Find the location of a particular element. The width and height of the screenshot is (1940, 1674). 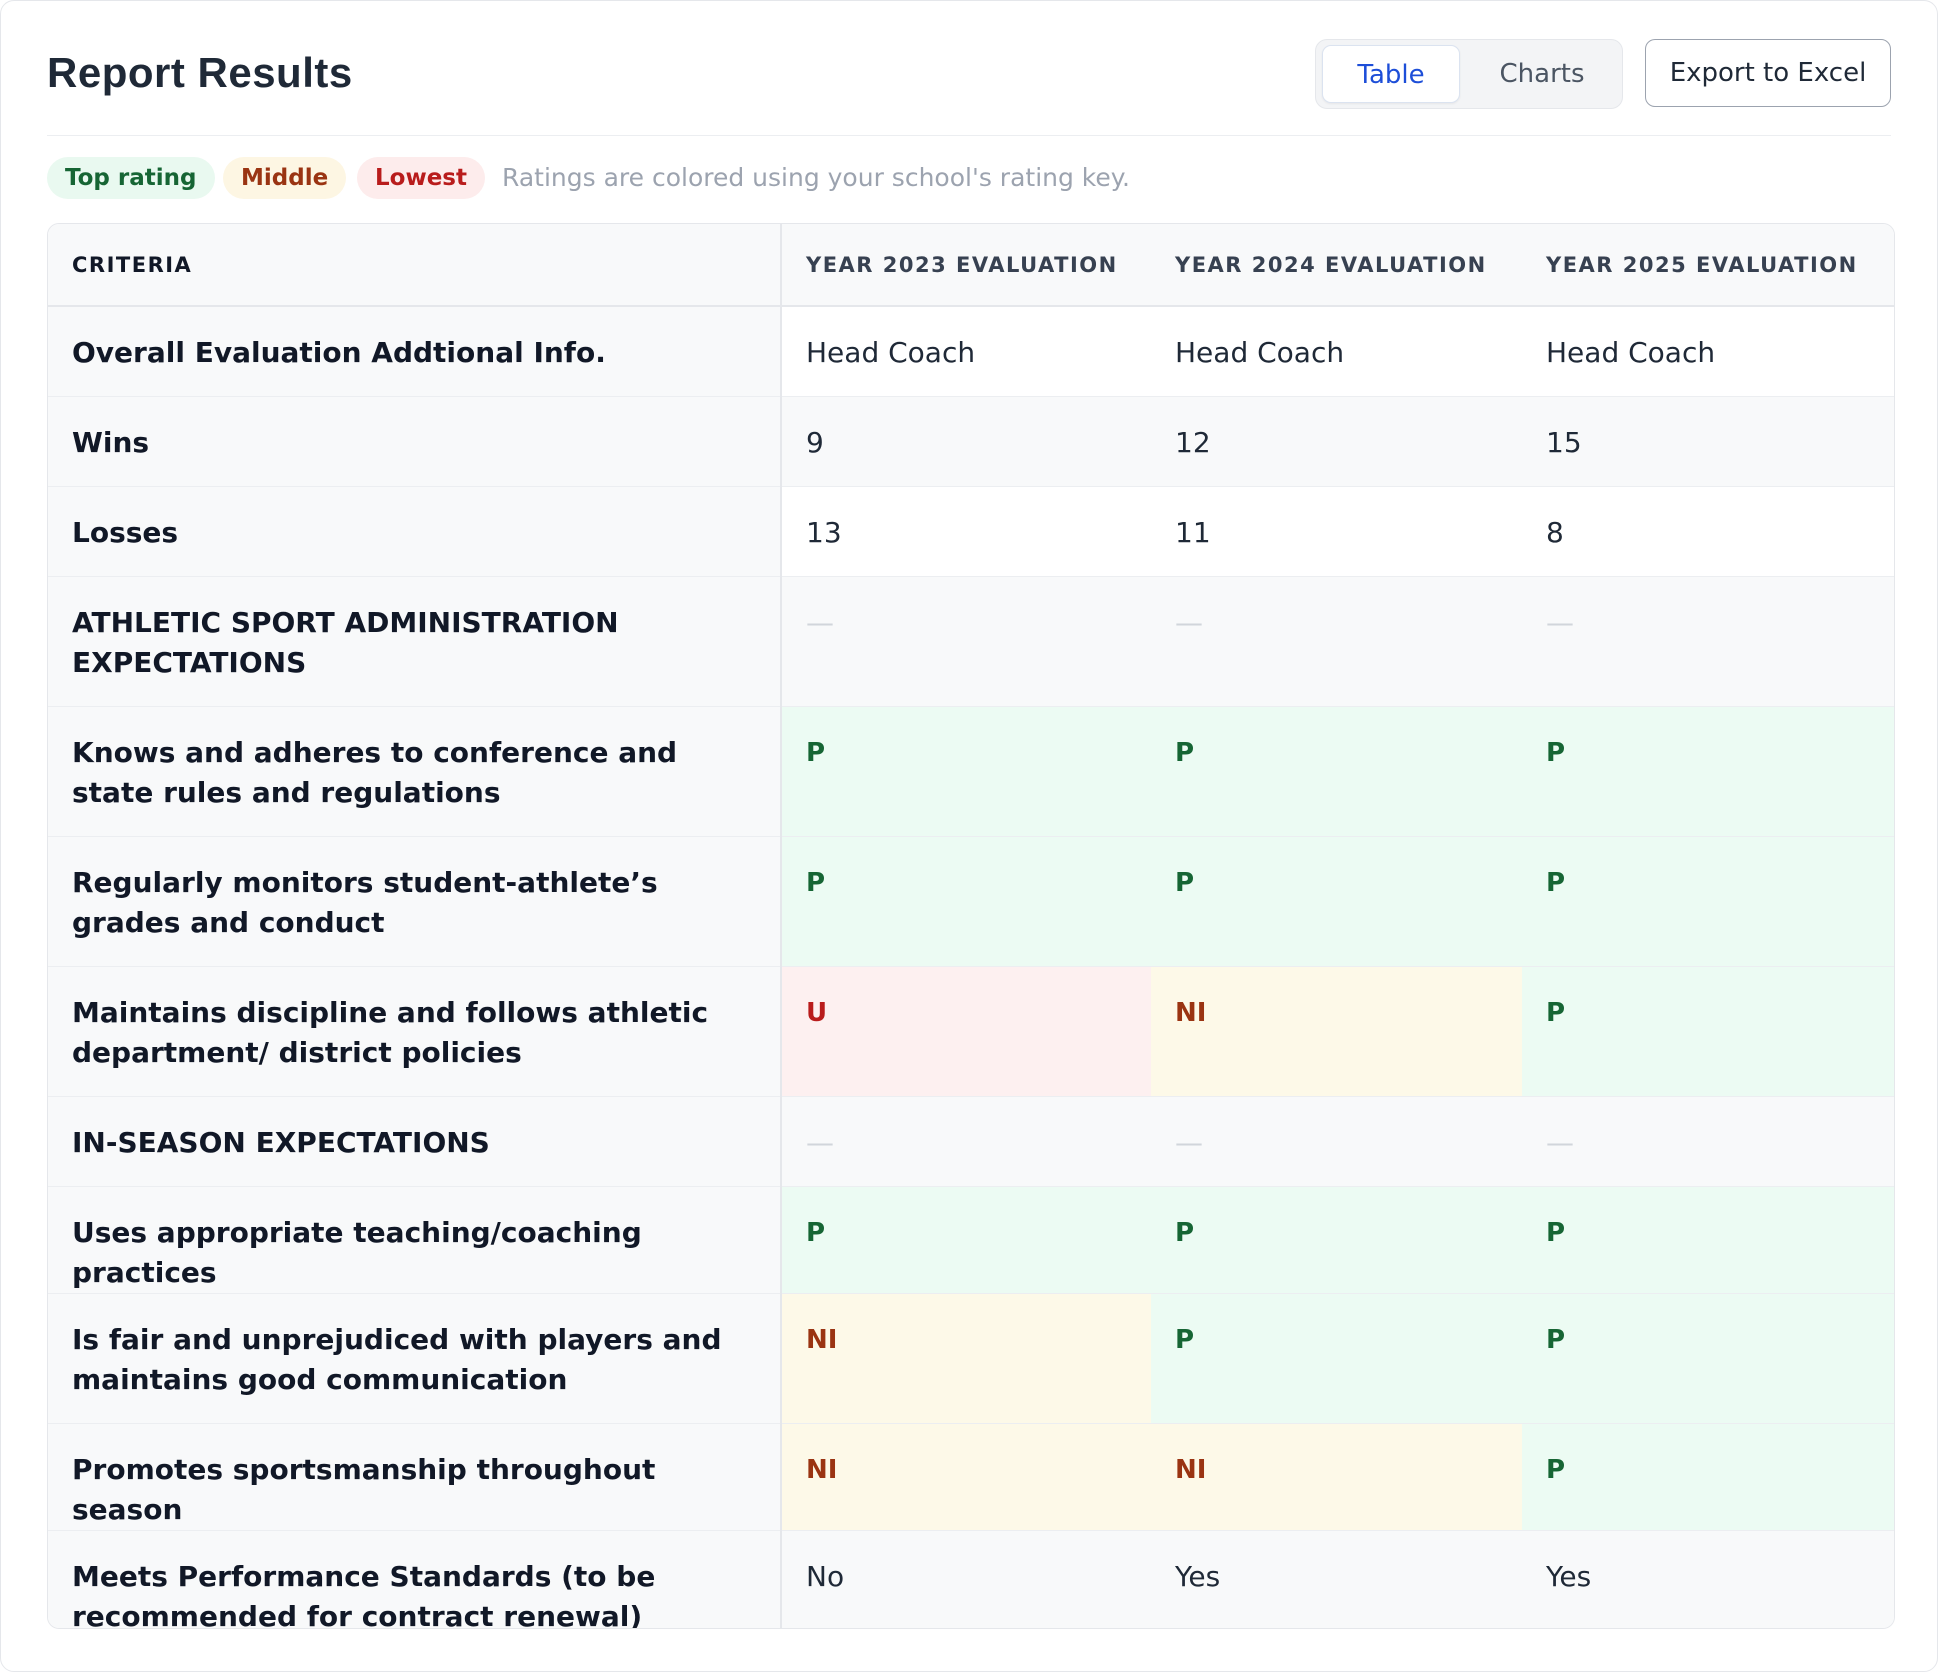

legend-top-rating-badge: Top rating is located at coordinates (131, 178).